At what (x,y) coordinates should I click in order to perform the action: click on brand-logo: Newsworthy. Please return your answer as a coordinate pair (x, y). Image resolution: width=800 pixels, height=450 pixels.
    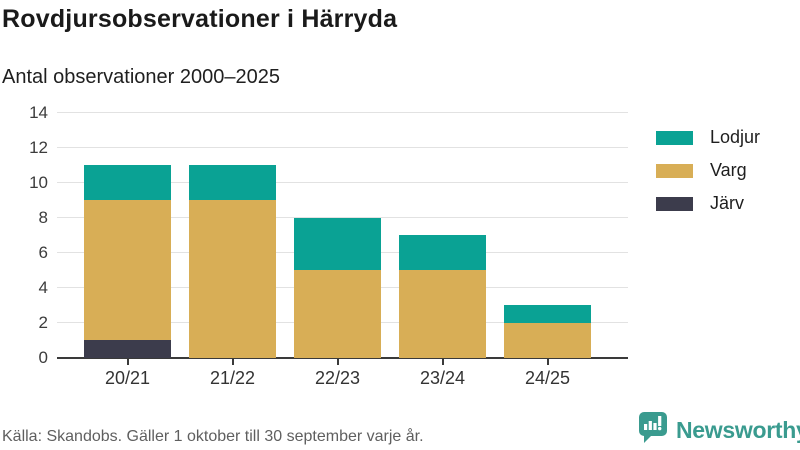
    Looking at the image, I should click on (719, 430).